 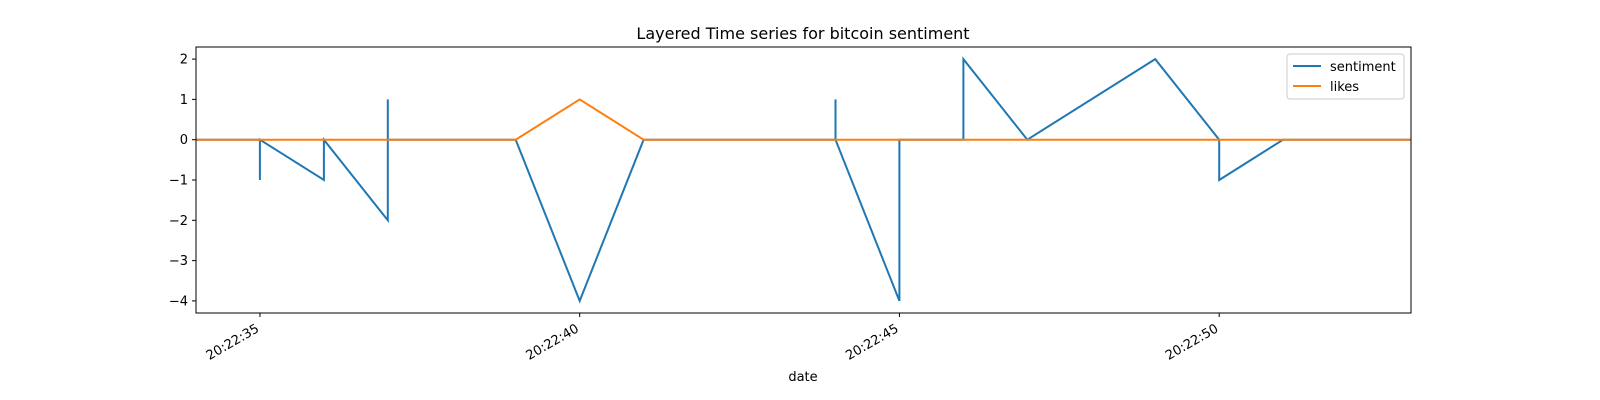 I want to click on x-tick-label: 20:22:35, so click(x=233, y=342).